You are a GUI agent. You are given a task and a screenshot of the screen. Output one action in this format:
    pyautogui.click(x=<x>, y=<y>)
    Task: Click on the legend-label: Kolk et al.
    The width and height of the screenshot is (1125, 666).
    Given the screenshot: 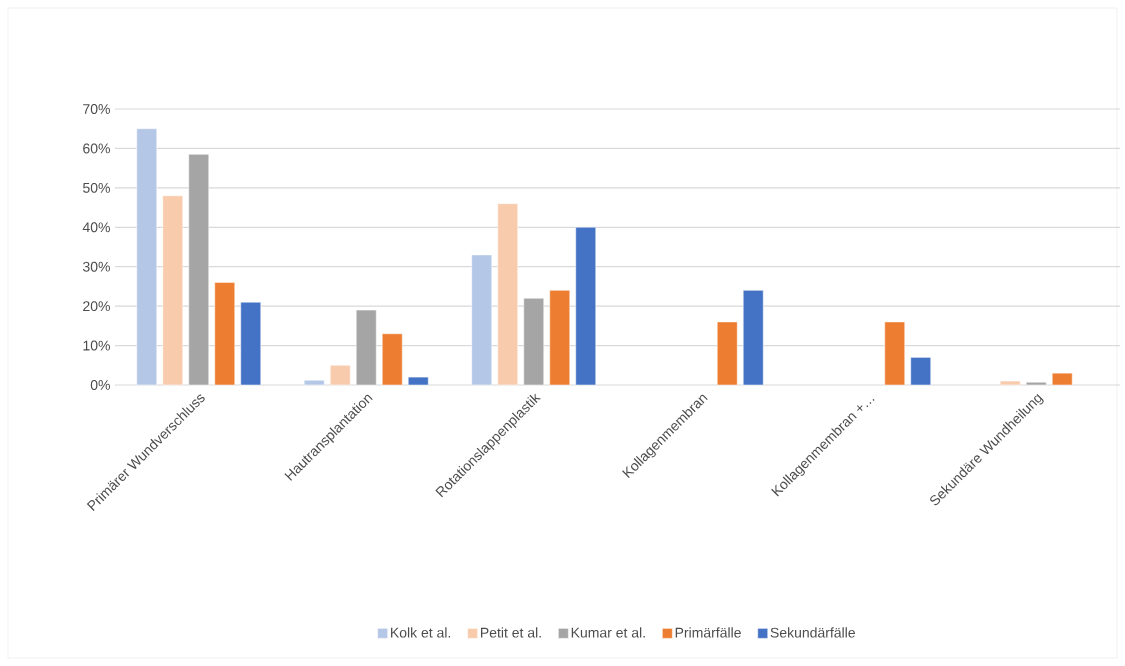 What is the action you would take?
    pyautogui.click(x=421, y=632)
    